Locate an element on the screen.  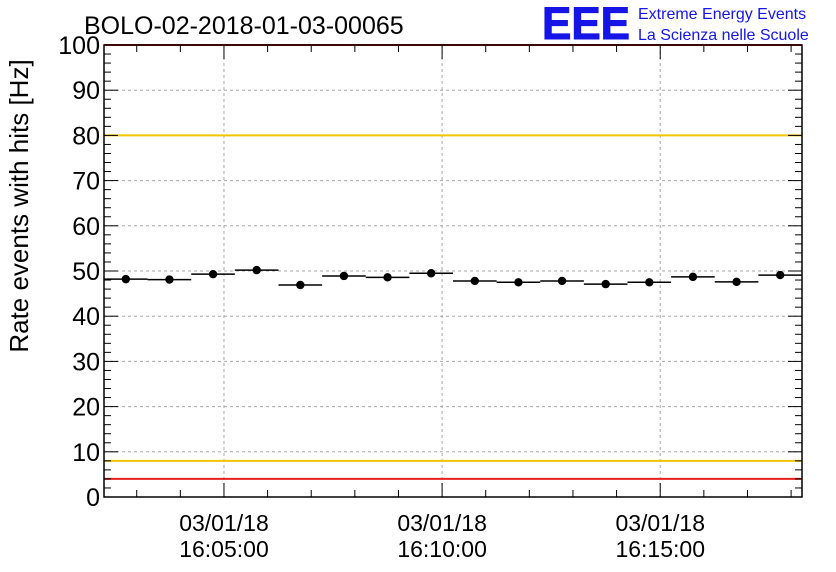
y-tick-labels: 0 10 20 30 40 50 60 70 80 90 100 is located at coordinates (79, 272).